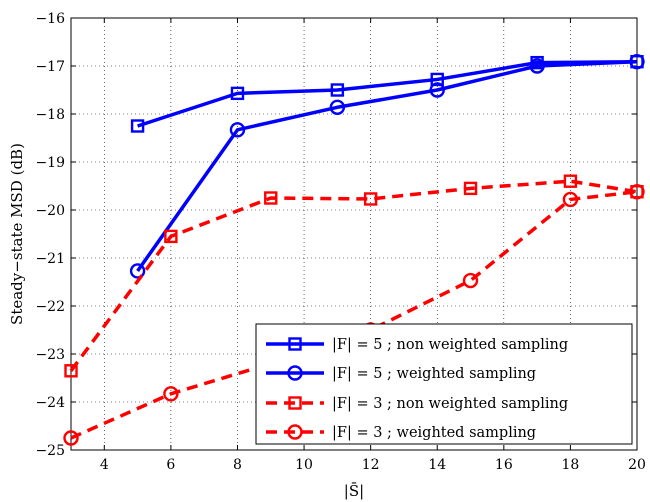 This screenshot has width=650, height=502. Describe the element at coordinates (50, 403) in the screenshot. I see `y-tick-label: −24` at that location.